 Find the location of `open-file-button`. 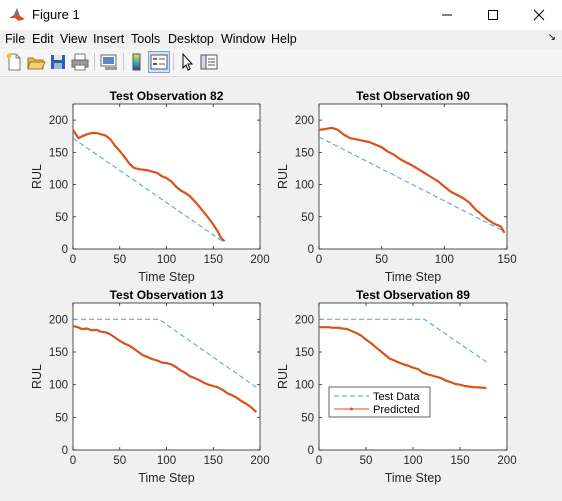

open-file-button is located at coordinates (36, 62).